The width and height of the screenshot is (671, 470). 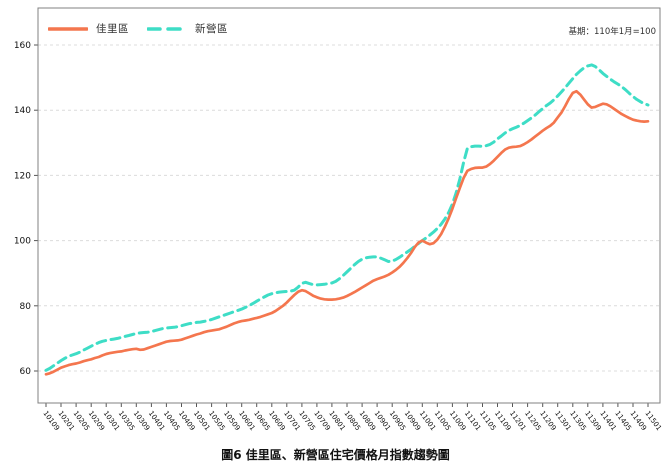 I want to click on x-tick-label: 11501, so click(x=653, y=420).